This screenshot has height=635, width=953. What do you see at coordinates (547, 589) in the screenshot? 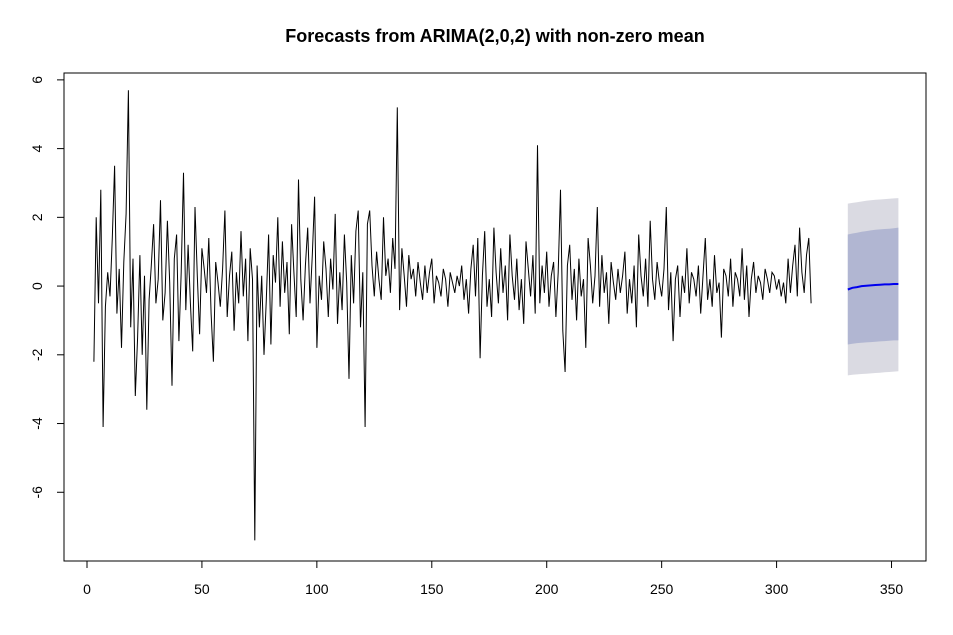
I see `x-tick-label: 200` at bounding box center [547, 589].